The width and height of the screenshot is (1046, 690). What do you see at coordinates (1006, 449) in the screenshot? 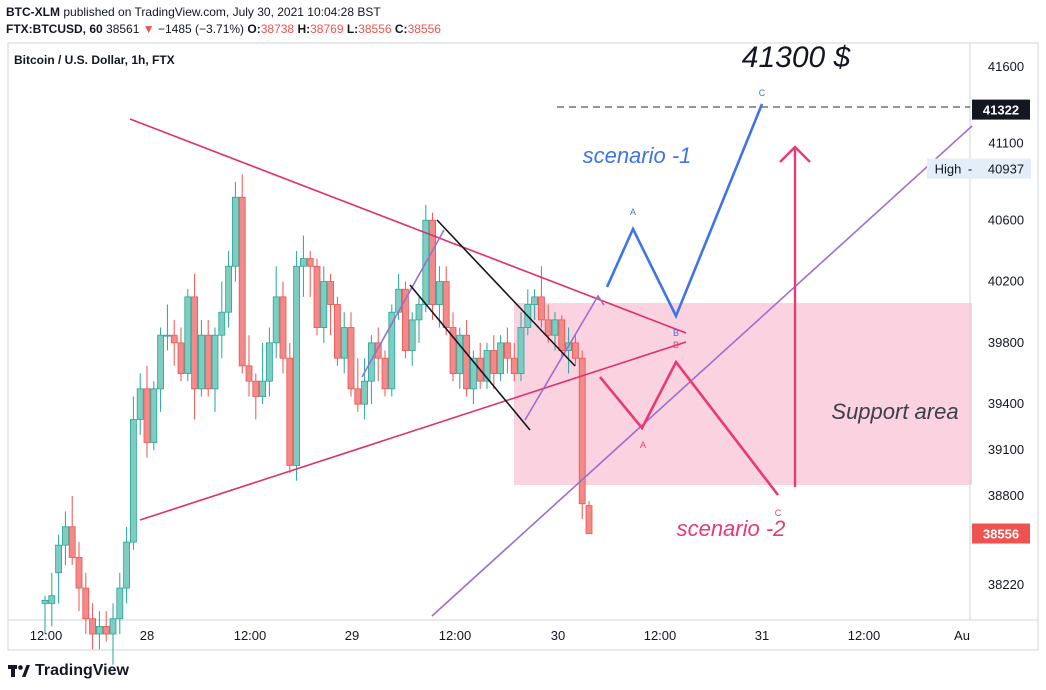
I see `price-tick-label: 39100` at bounding box center [1006, 449].